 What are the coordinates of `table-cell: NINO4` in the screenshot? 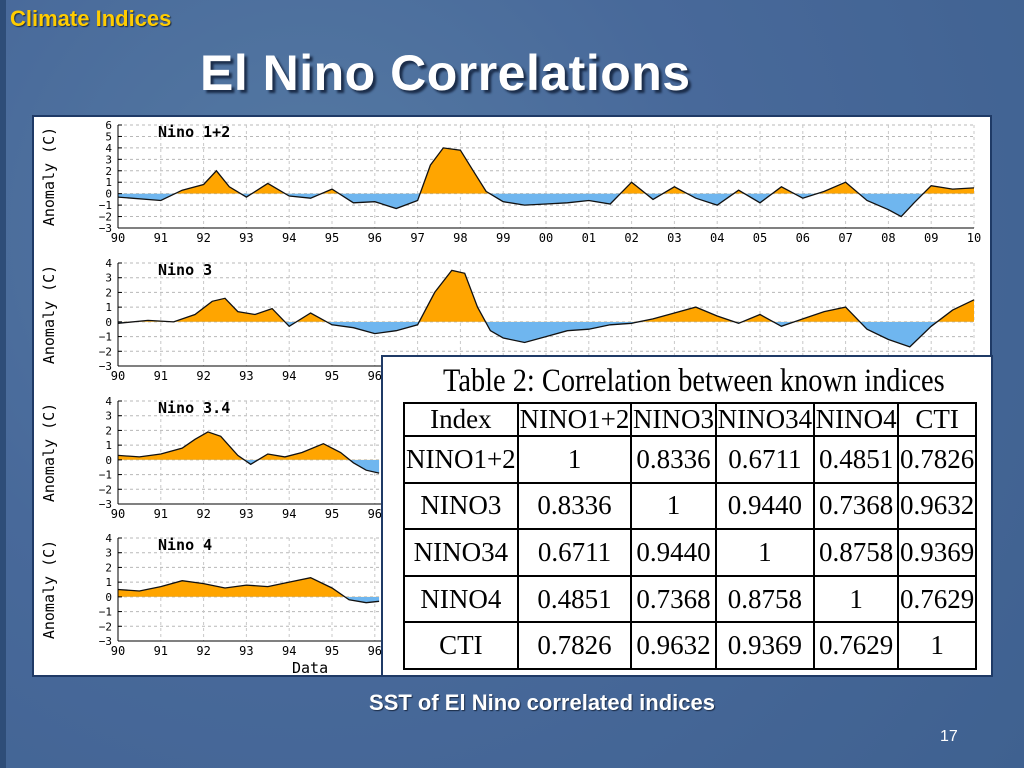 It's located at (461, 599).